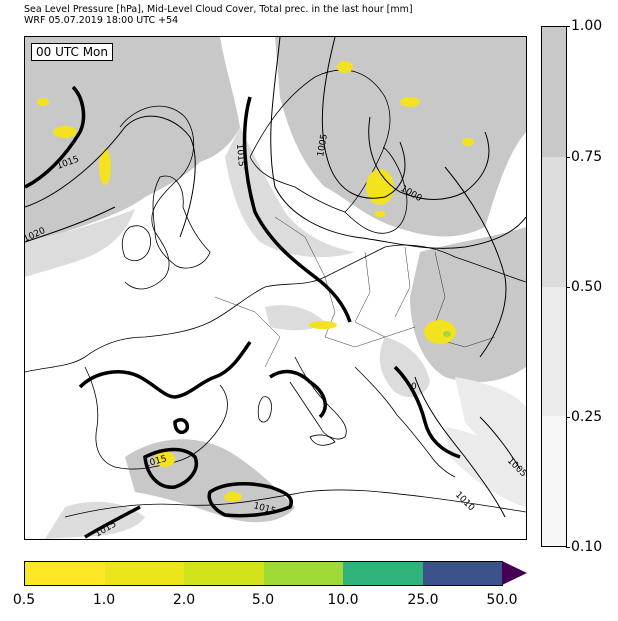 The image size is (618, 621). I want to click on isobar-label: 1015, so click(240, 155).